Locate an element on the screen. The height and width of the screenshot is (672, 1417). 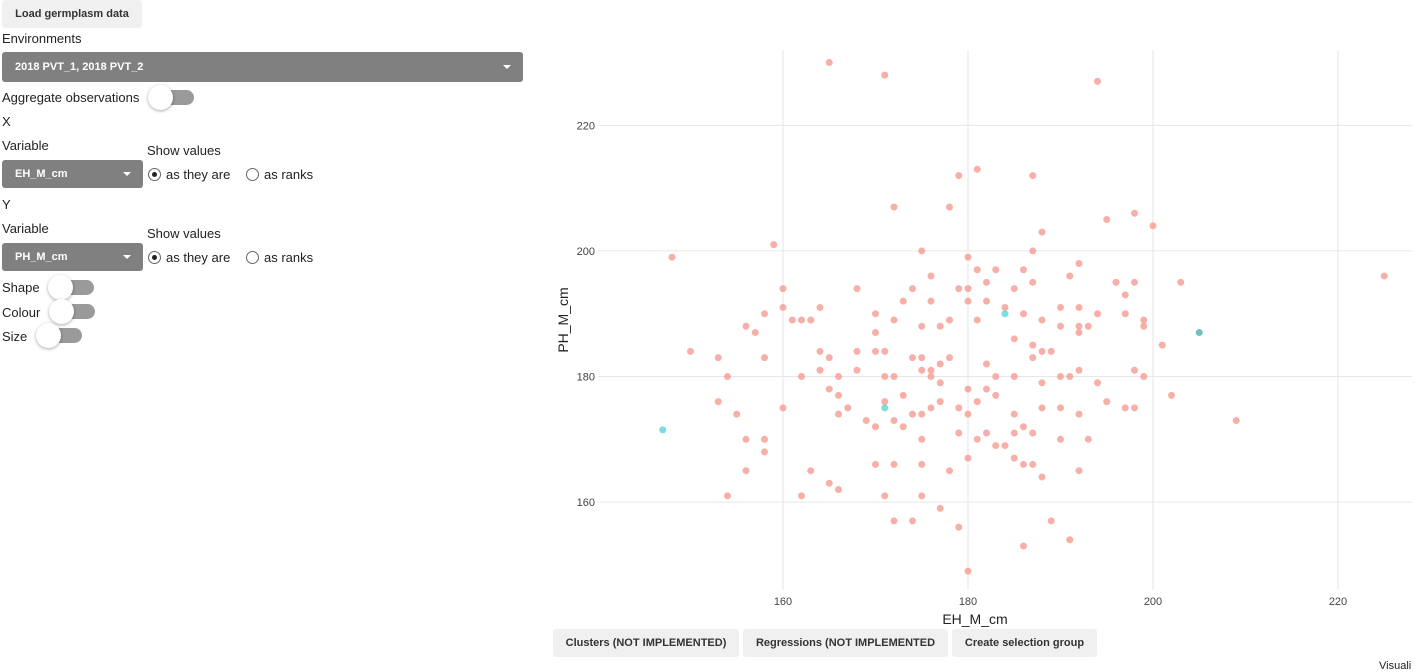
x-radio-ranks: as ranks is located at coordinates (279, 174).